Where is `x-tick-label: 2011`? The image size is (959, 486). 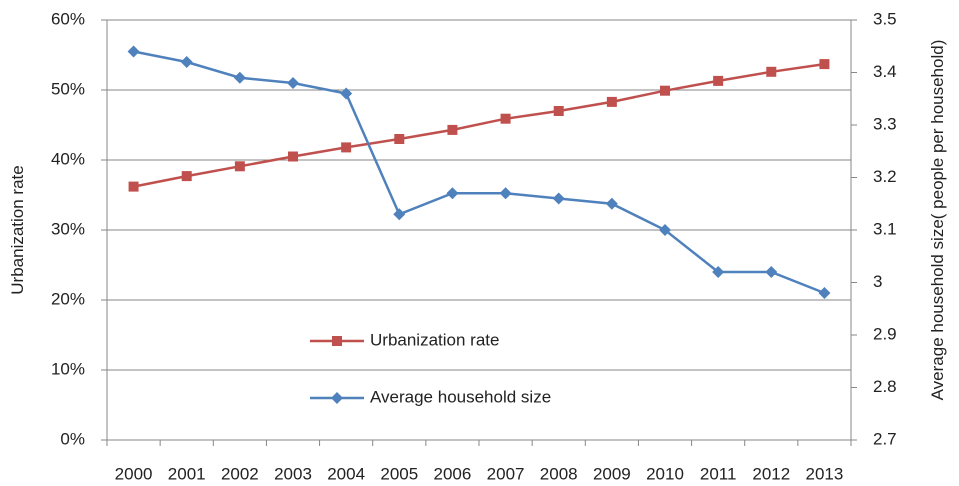 x-tick-label: 2011 is located at coordinates (718, 473).